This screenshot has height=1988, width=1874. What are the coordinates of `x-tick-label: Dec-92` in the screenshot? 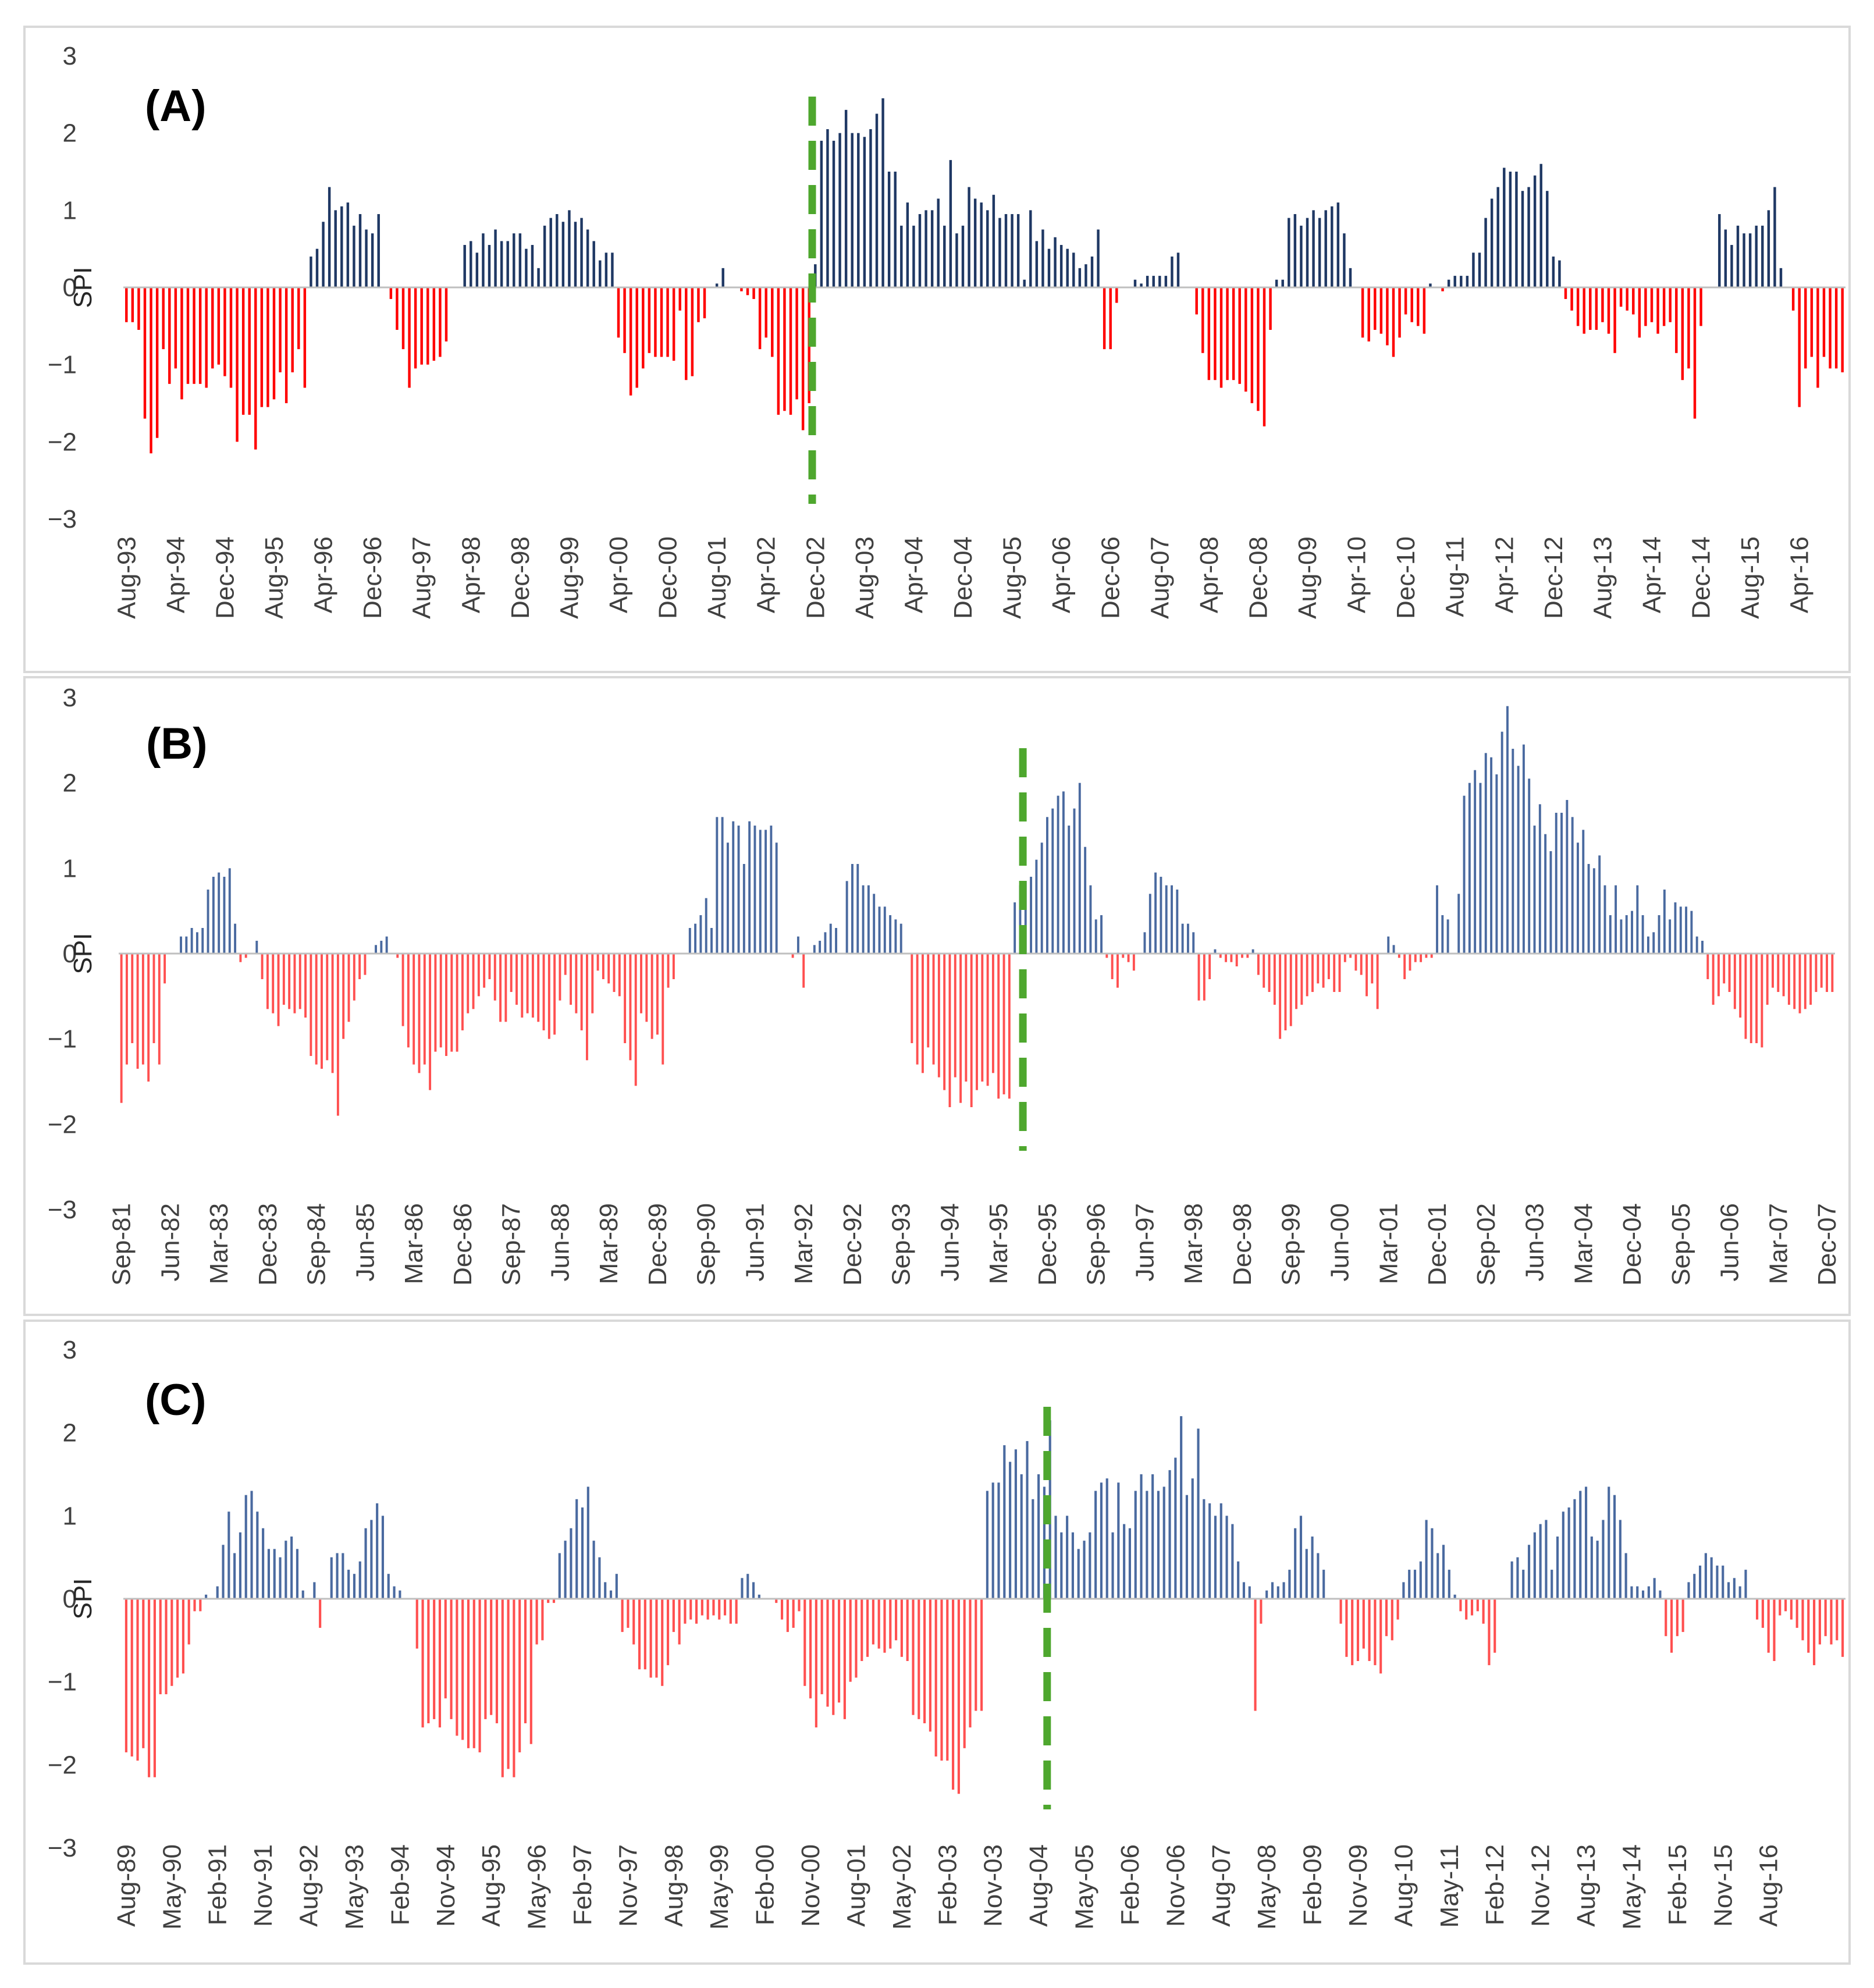 It's located at (853, 1245).